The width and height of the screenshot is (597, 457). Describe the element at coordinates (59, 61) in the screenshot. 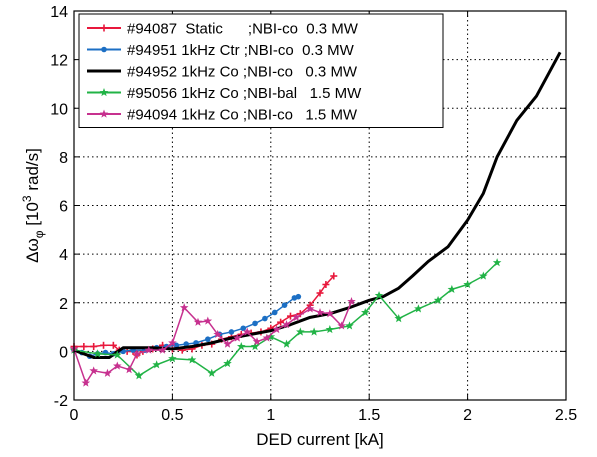

I see `y-tick-label: 12` at that location.